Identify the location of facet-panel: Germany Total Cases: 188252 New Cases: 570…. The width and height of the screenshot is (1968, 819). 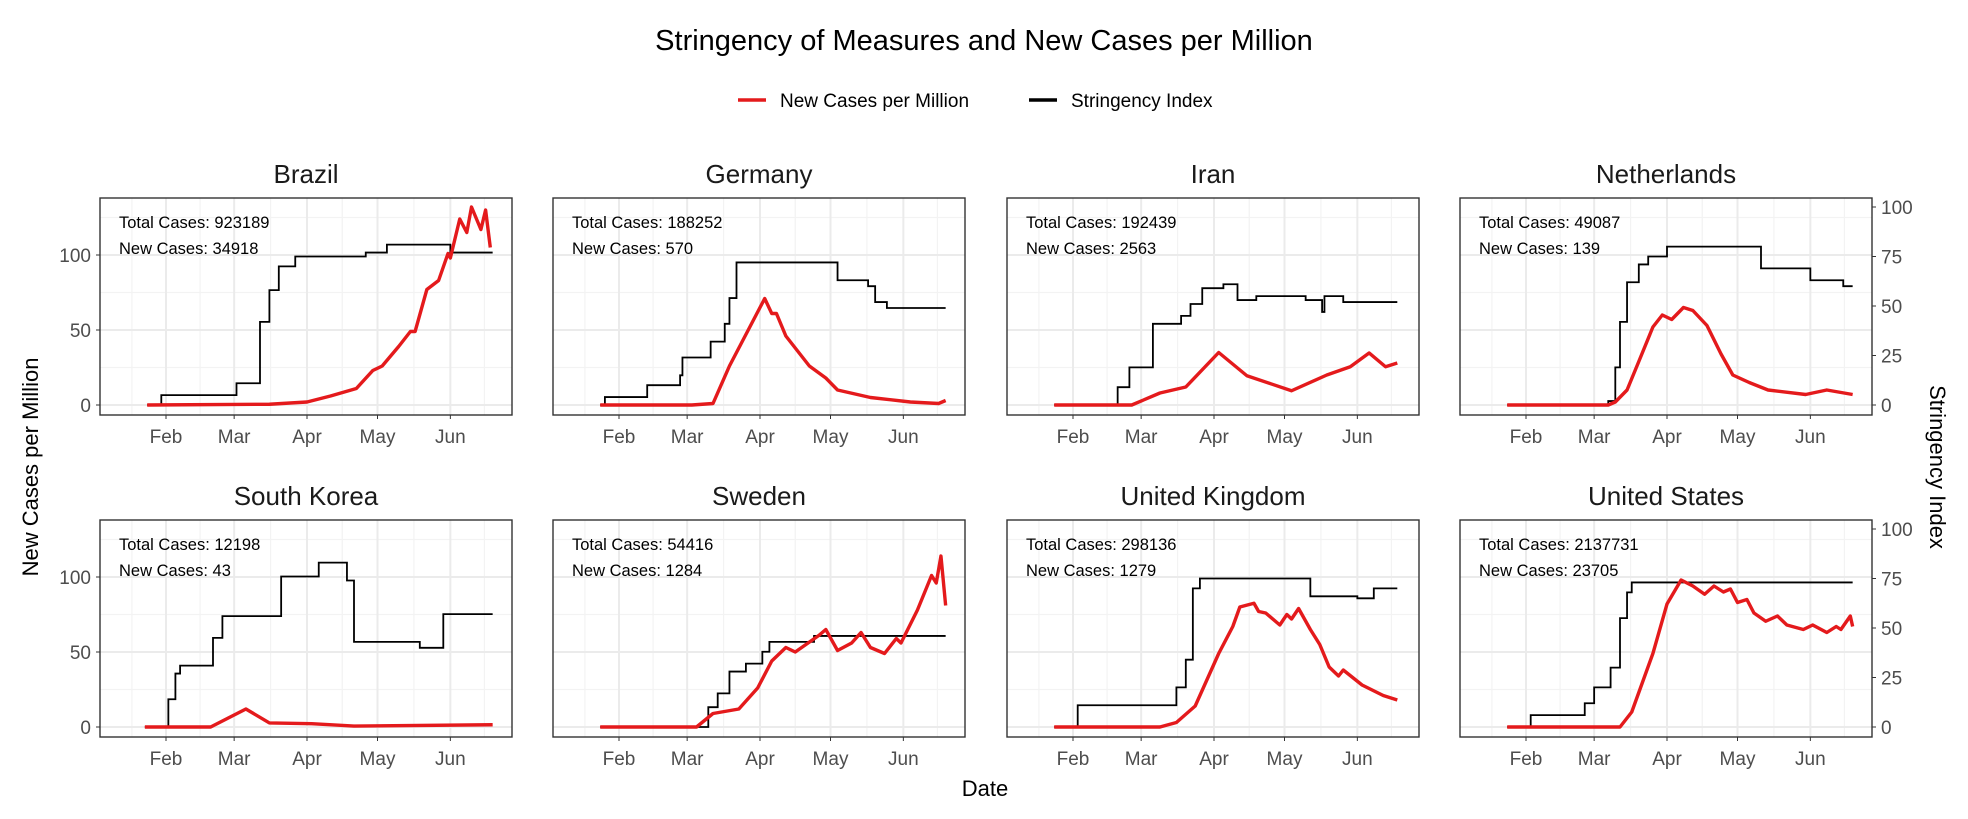
(759, 303).